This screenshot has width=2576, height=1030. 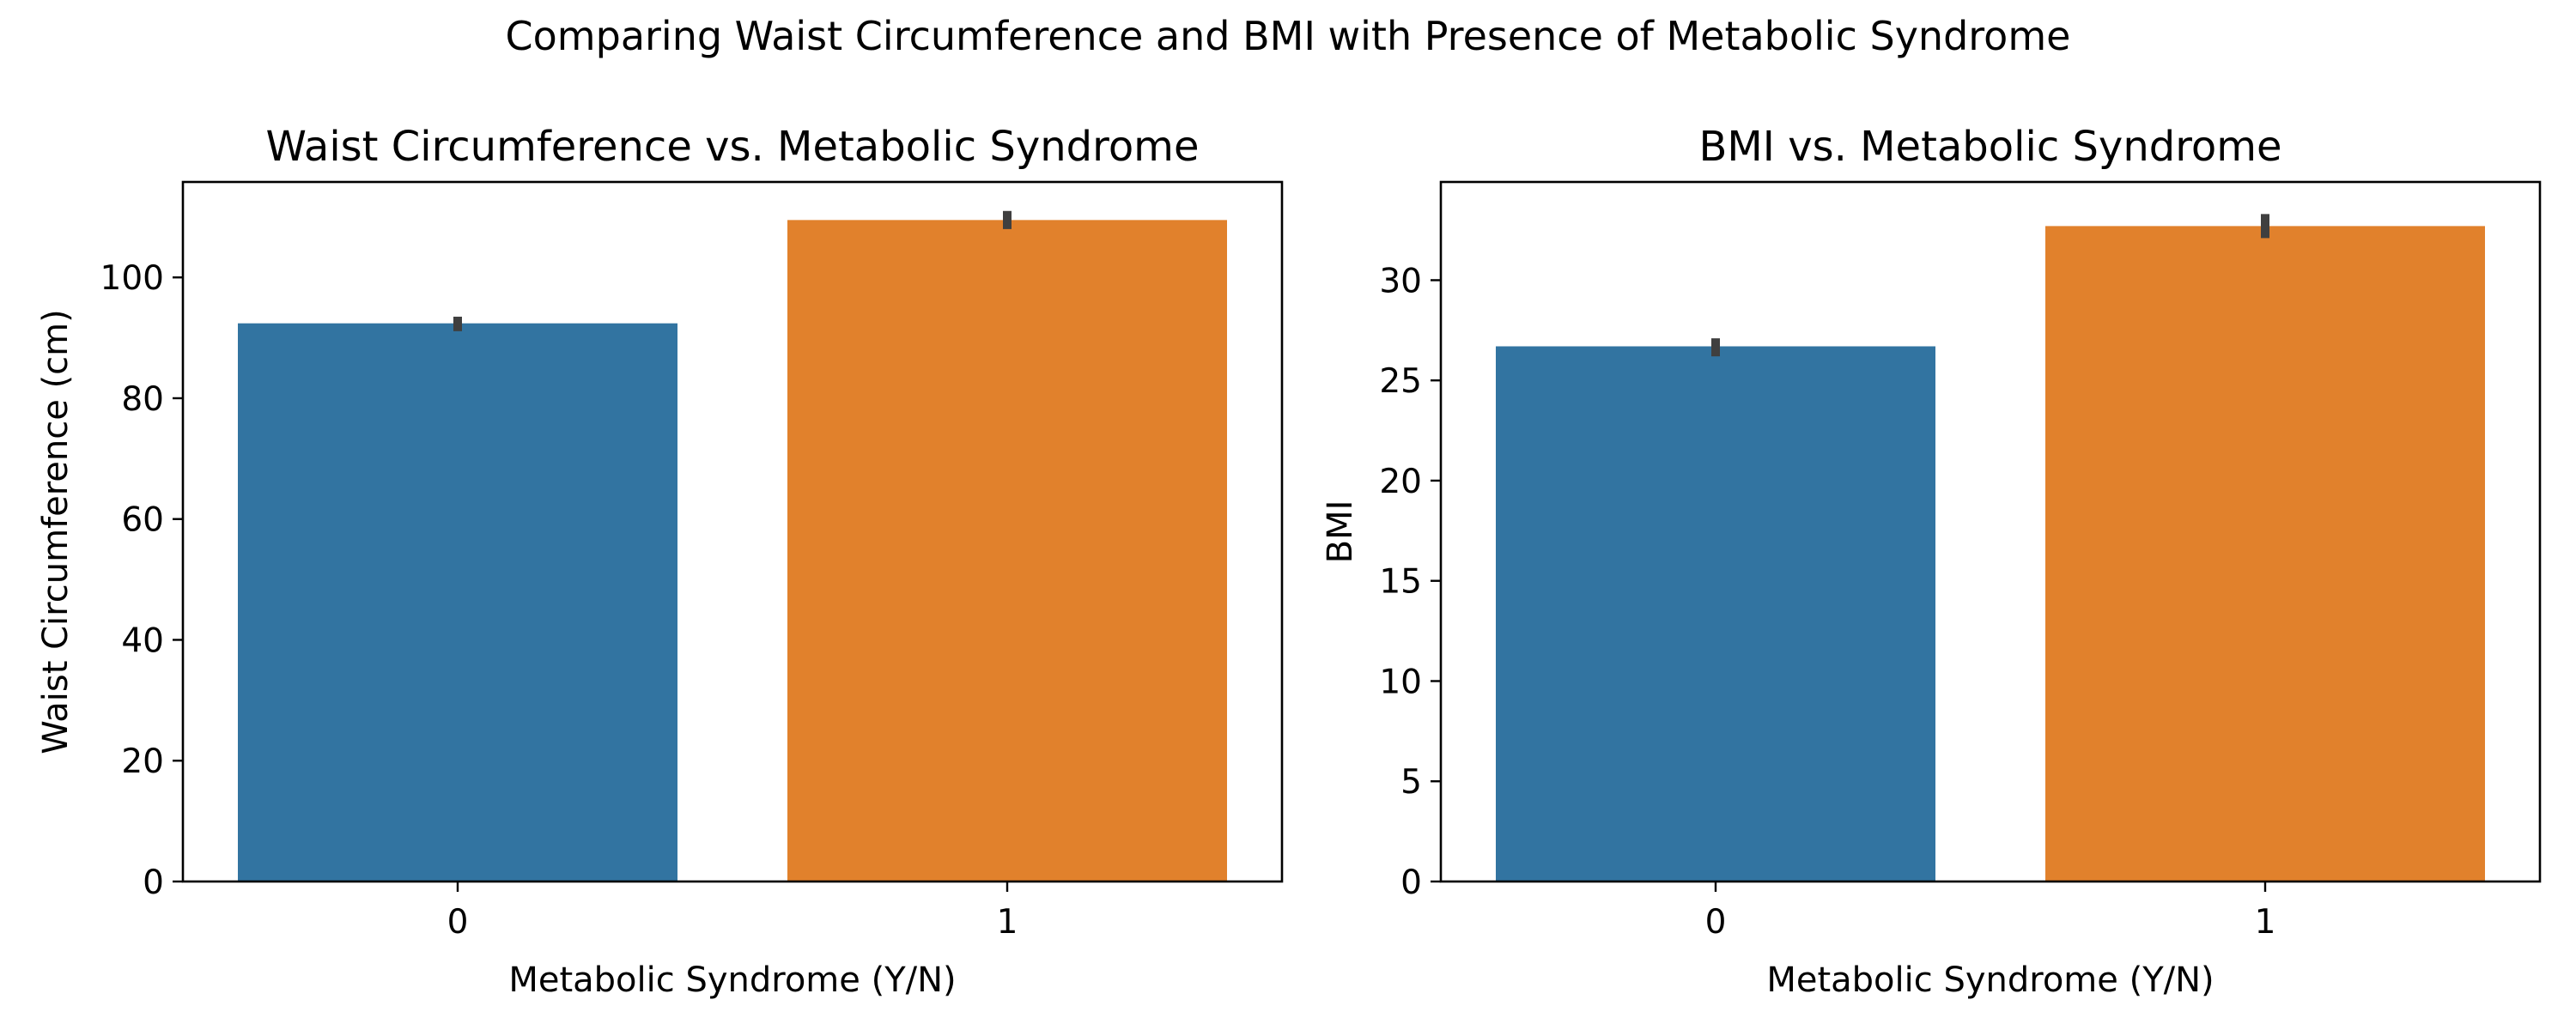 I want to click on axes-title: BMI vs. Metabolic Syndrome, so click(x=1989, y=147).